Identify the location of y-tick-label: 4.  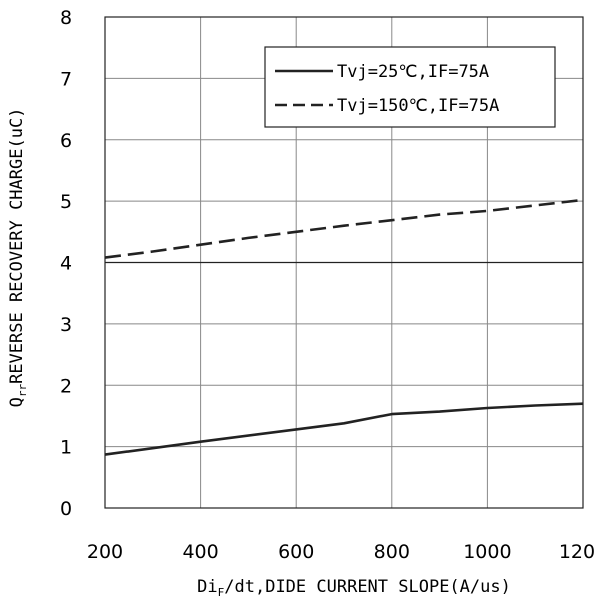
(66, 264).